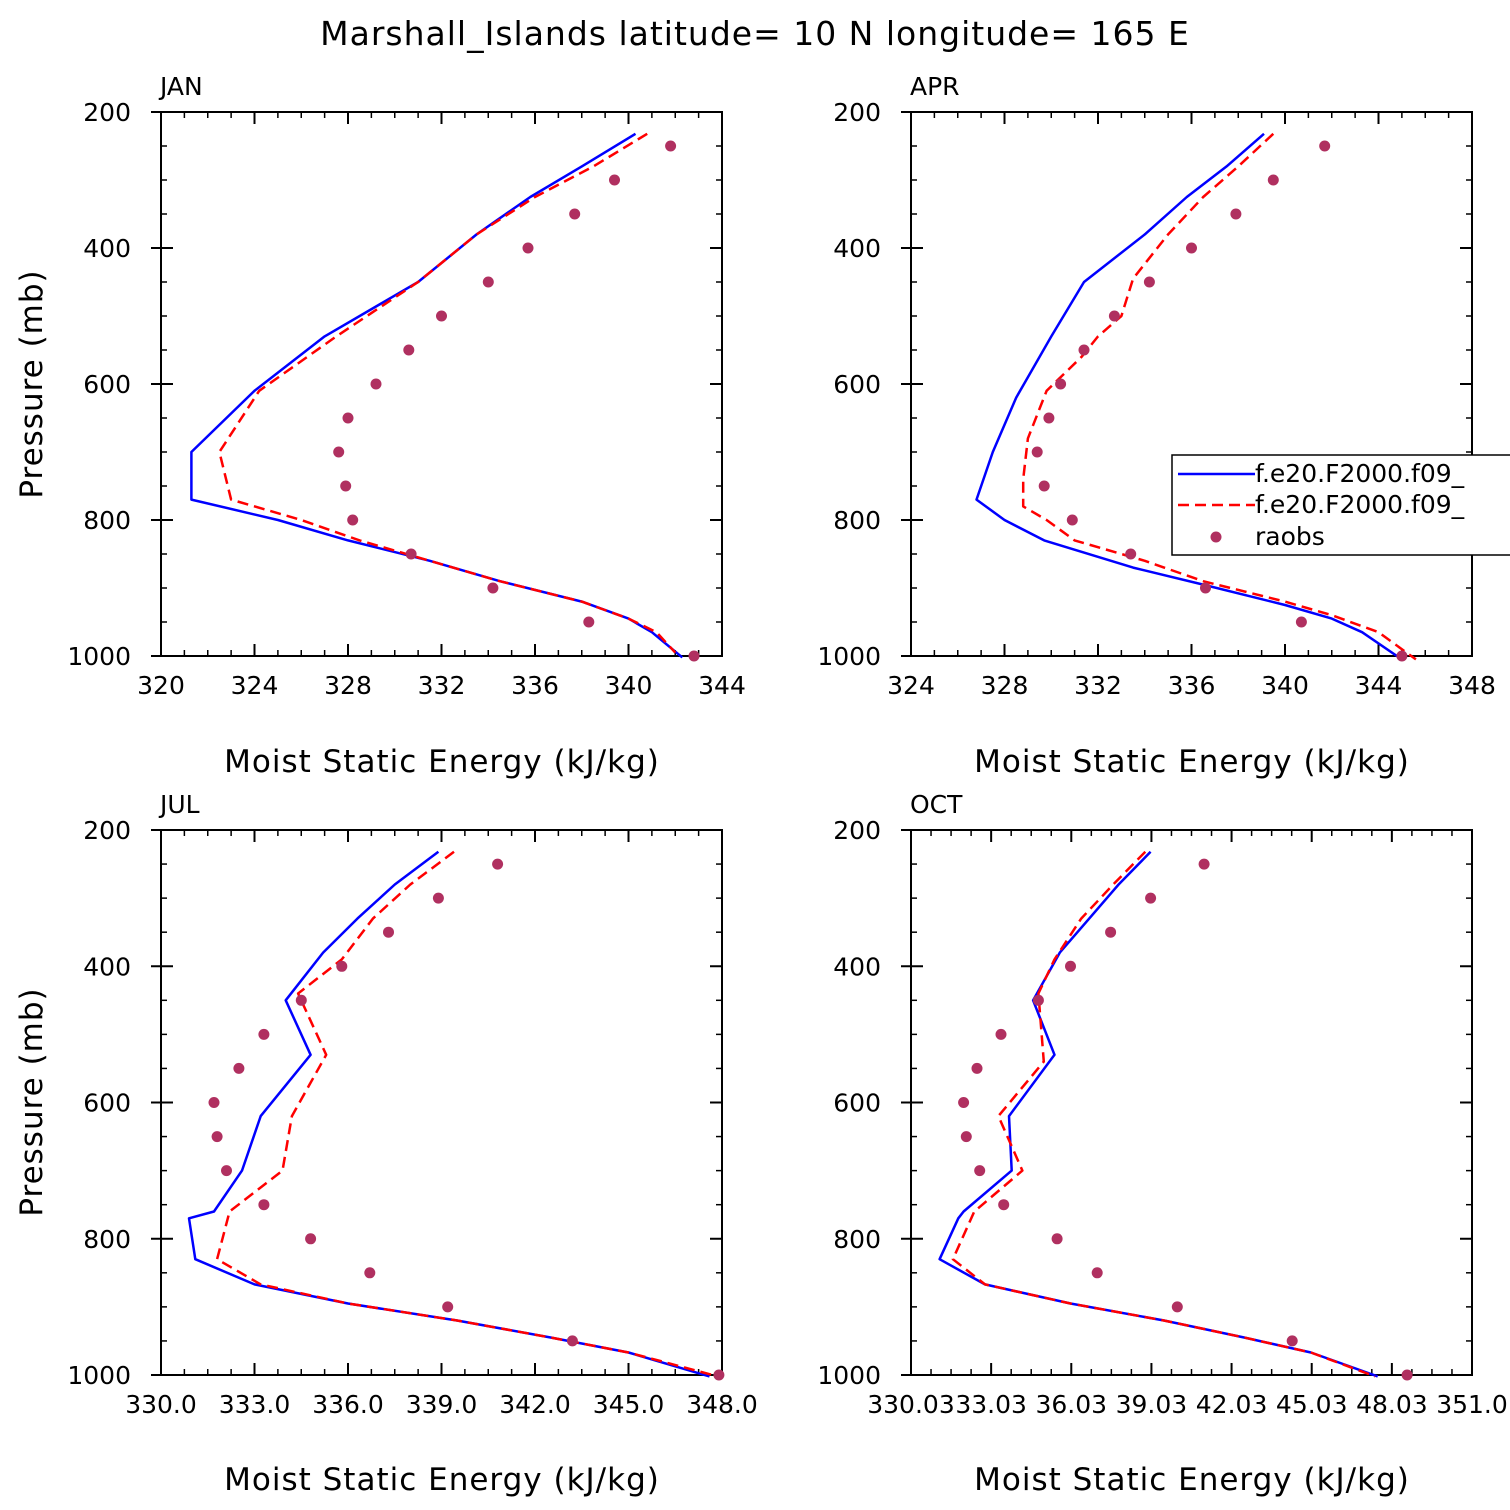 The width and height of the screenshot is (1510, 1510). What do you see at coordinates (629, 1404) in the screenshot?
I see `x-tick-label: 345.0` at bounding box center [629, 1404].